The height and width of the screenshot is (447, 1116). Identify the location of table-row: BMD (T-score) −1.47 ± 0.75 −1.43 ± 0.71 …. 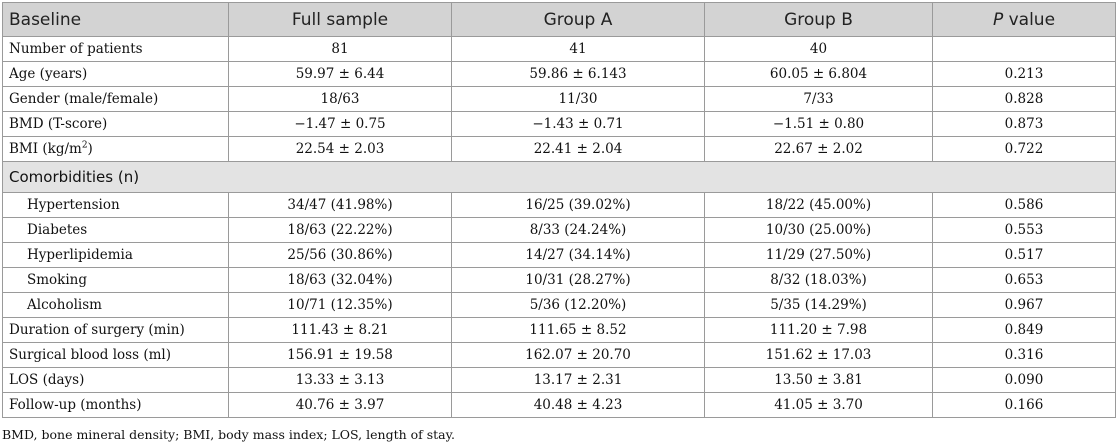
(559, 124).